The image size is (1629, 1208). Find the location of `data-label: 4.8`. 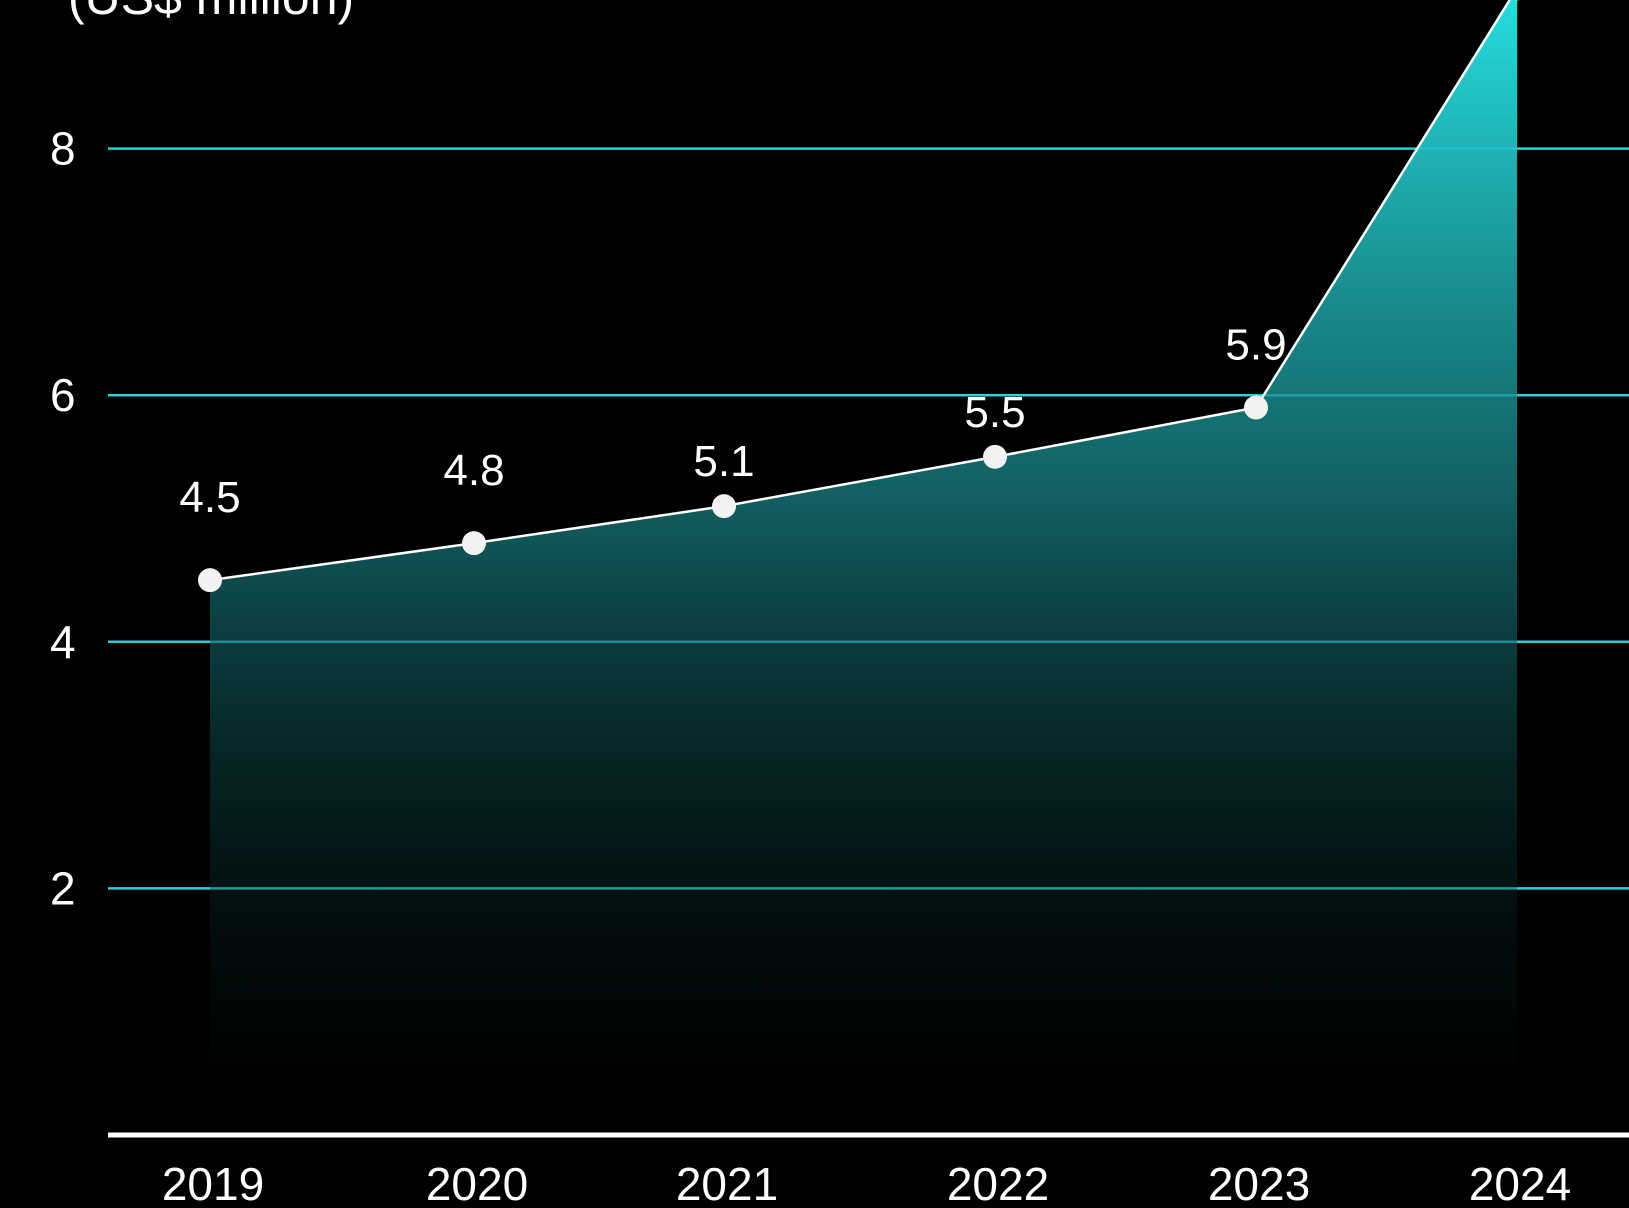

data-label: 4.8 is located at coordinates (473, 470).